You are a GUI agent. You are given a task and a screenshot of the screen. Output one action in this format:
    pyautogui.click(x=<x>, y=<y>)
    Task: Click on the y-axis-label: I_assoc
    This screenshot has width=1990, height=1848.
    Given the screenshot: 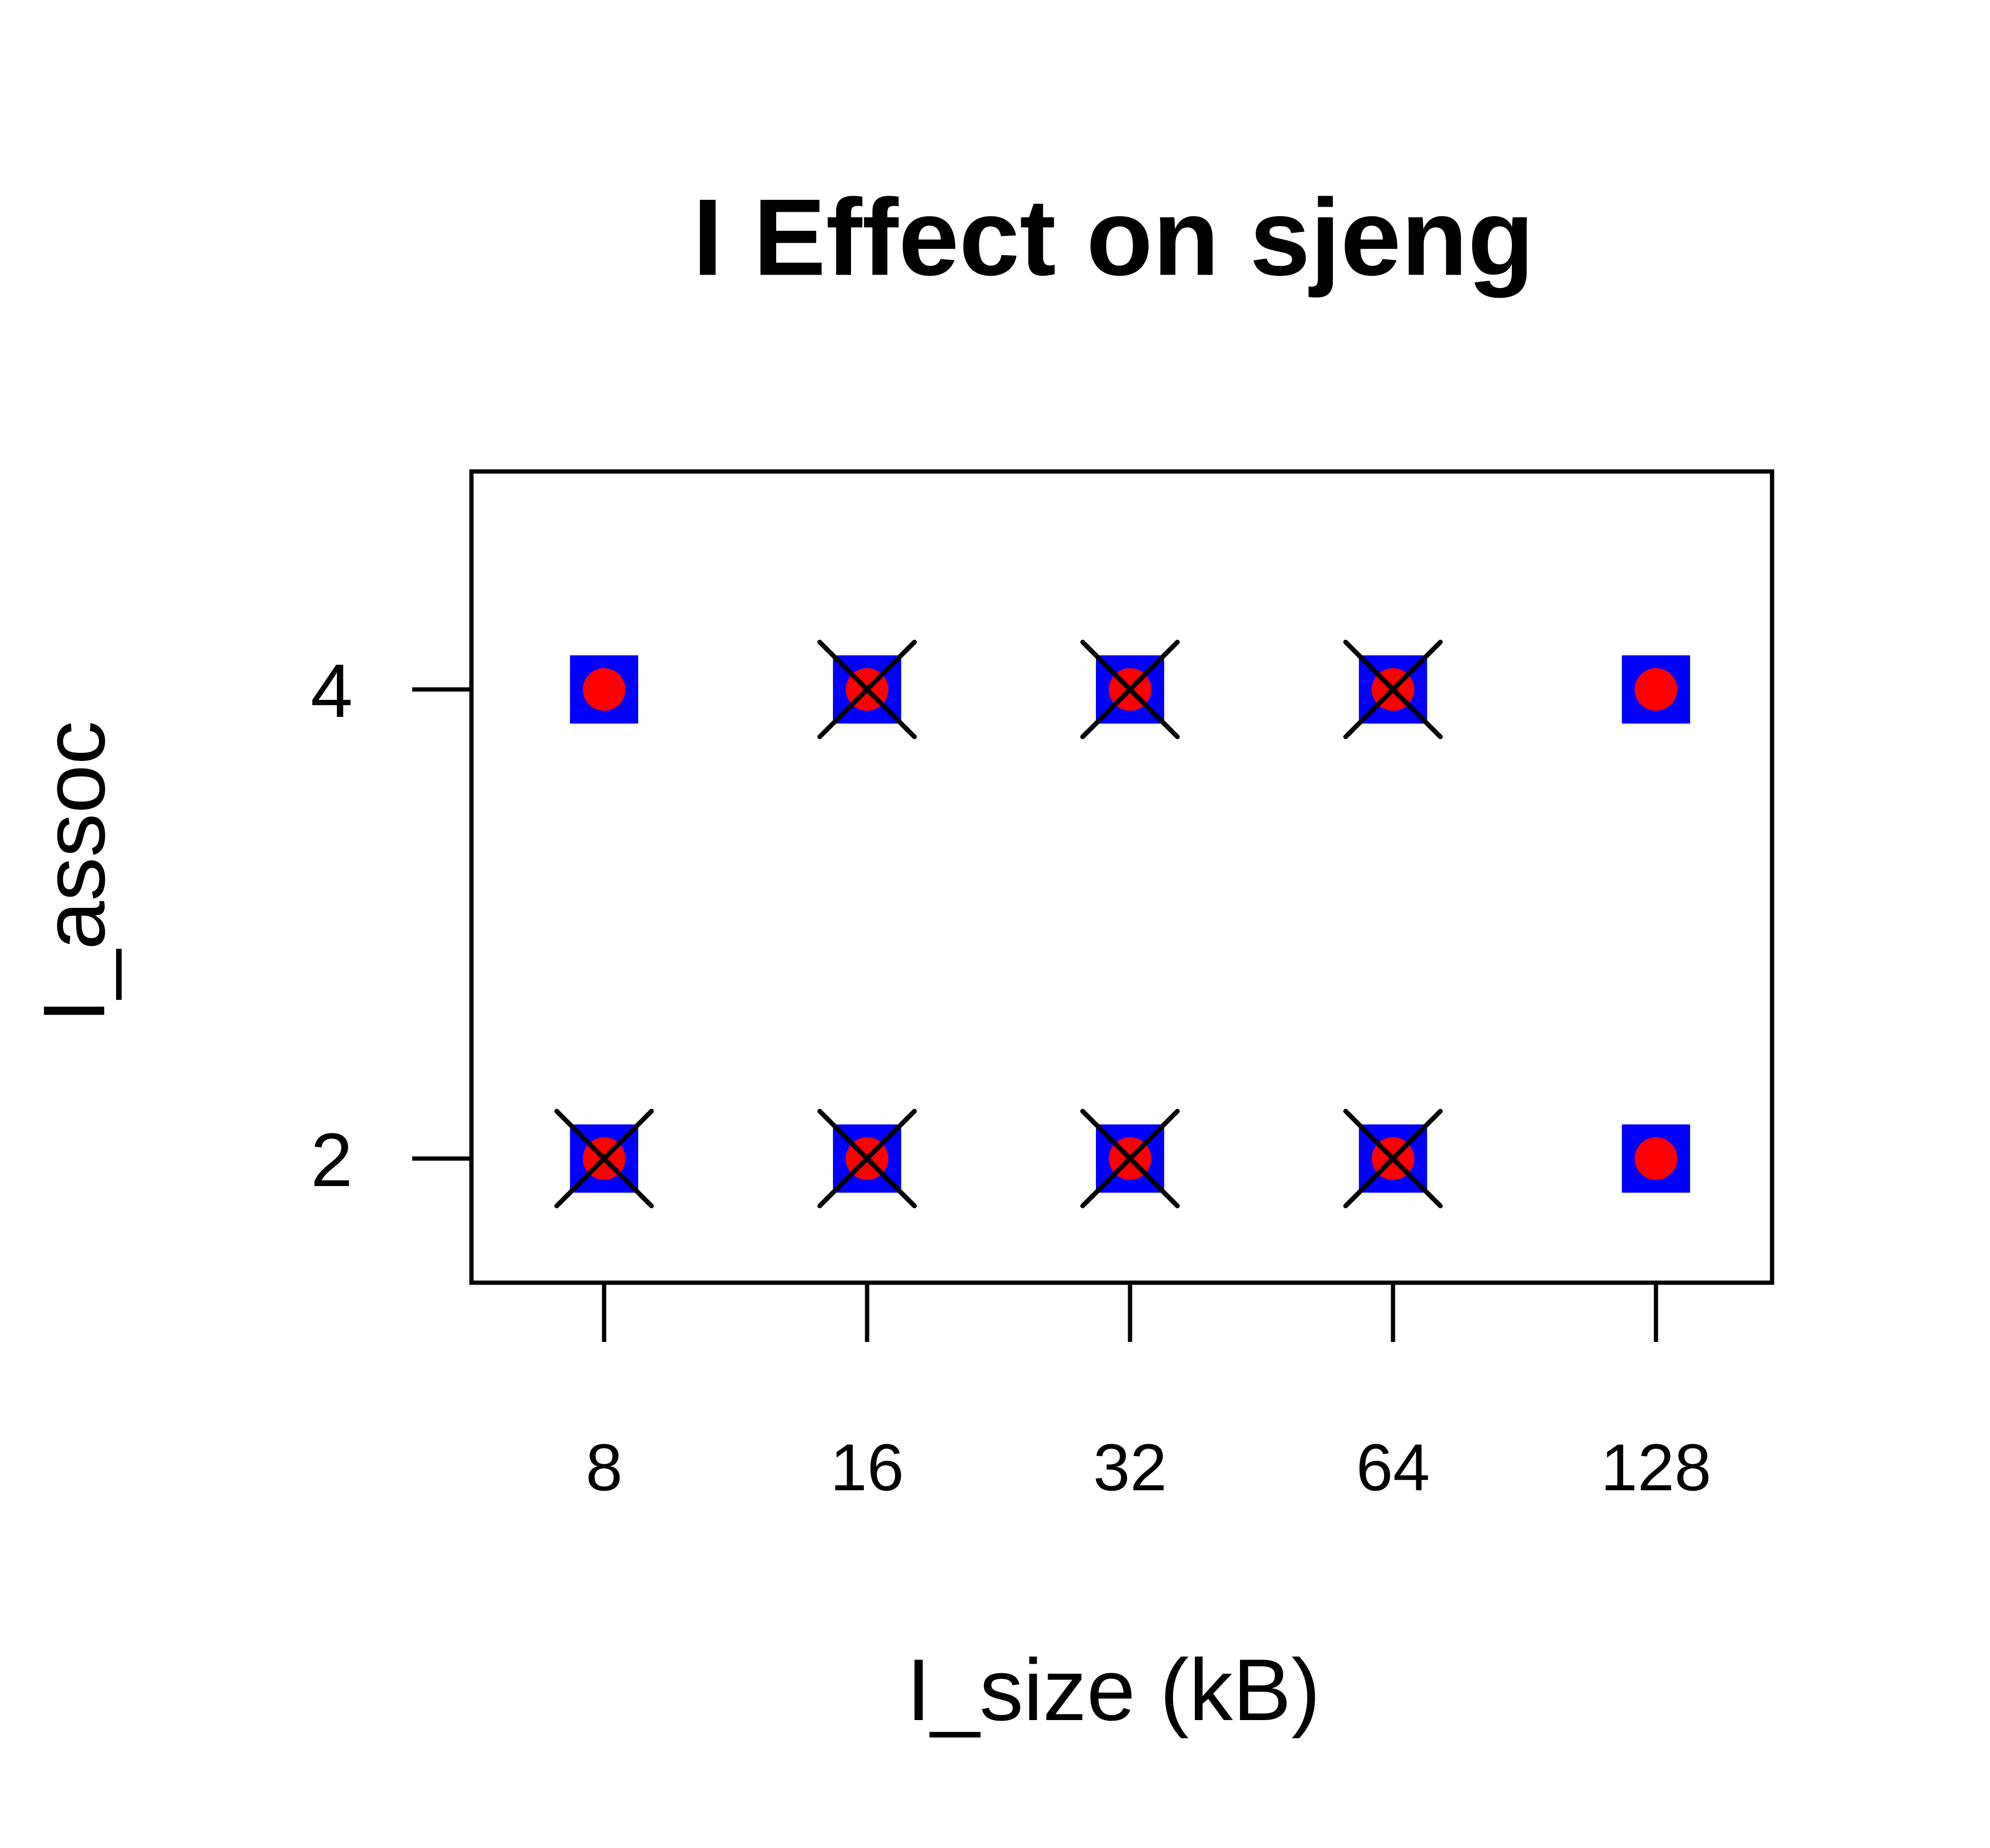 What is the action you would take?
    pyautogui.click(x=74, y=872)
    